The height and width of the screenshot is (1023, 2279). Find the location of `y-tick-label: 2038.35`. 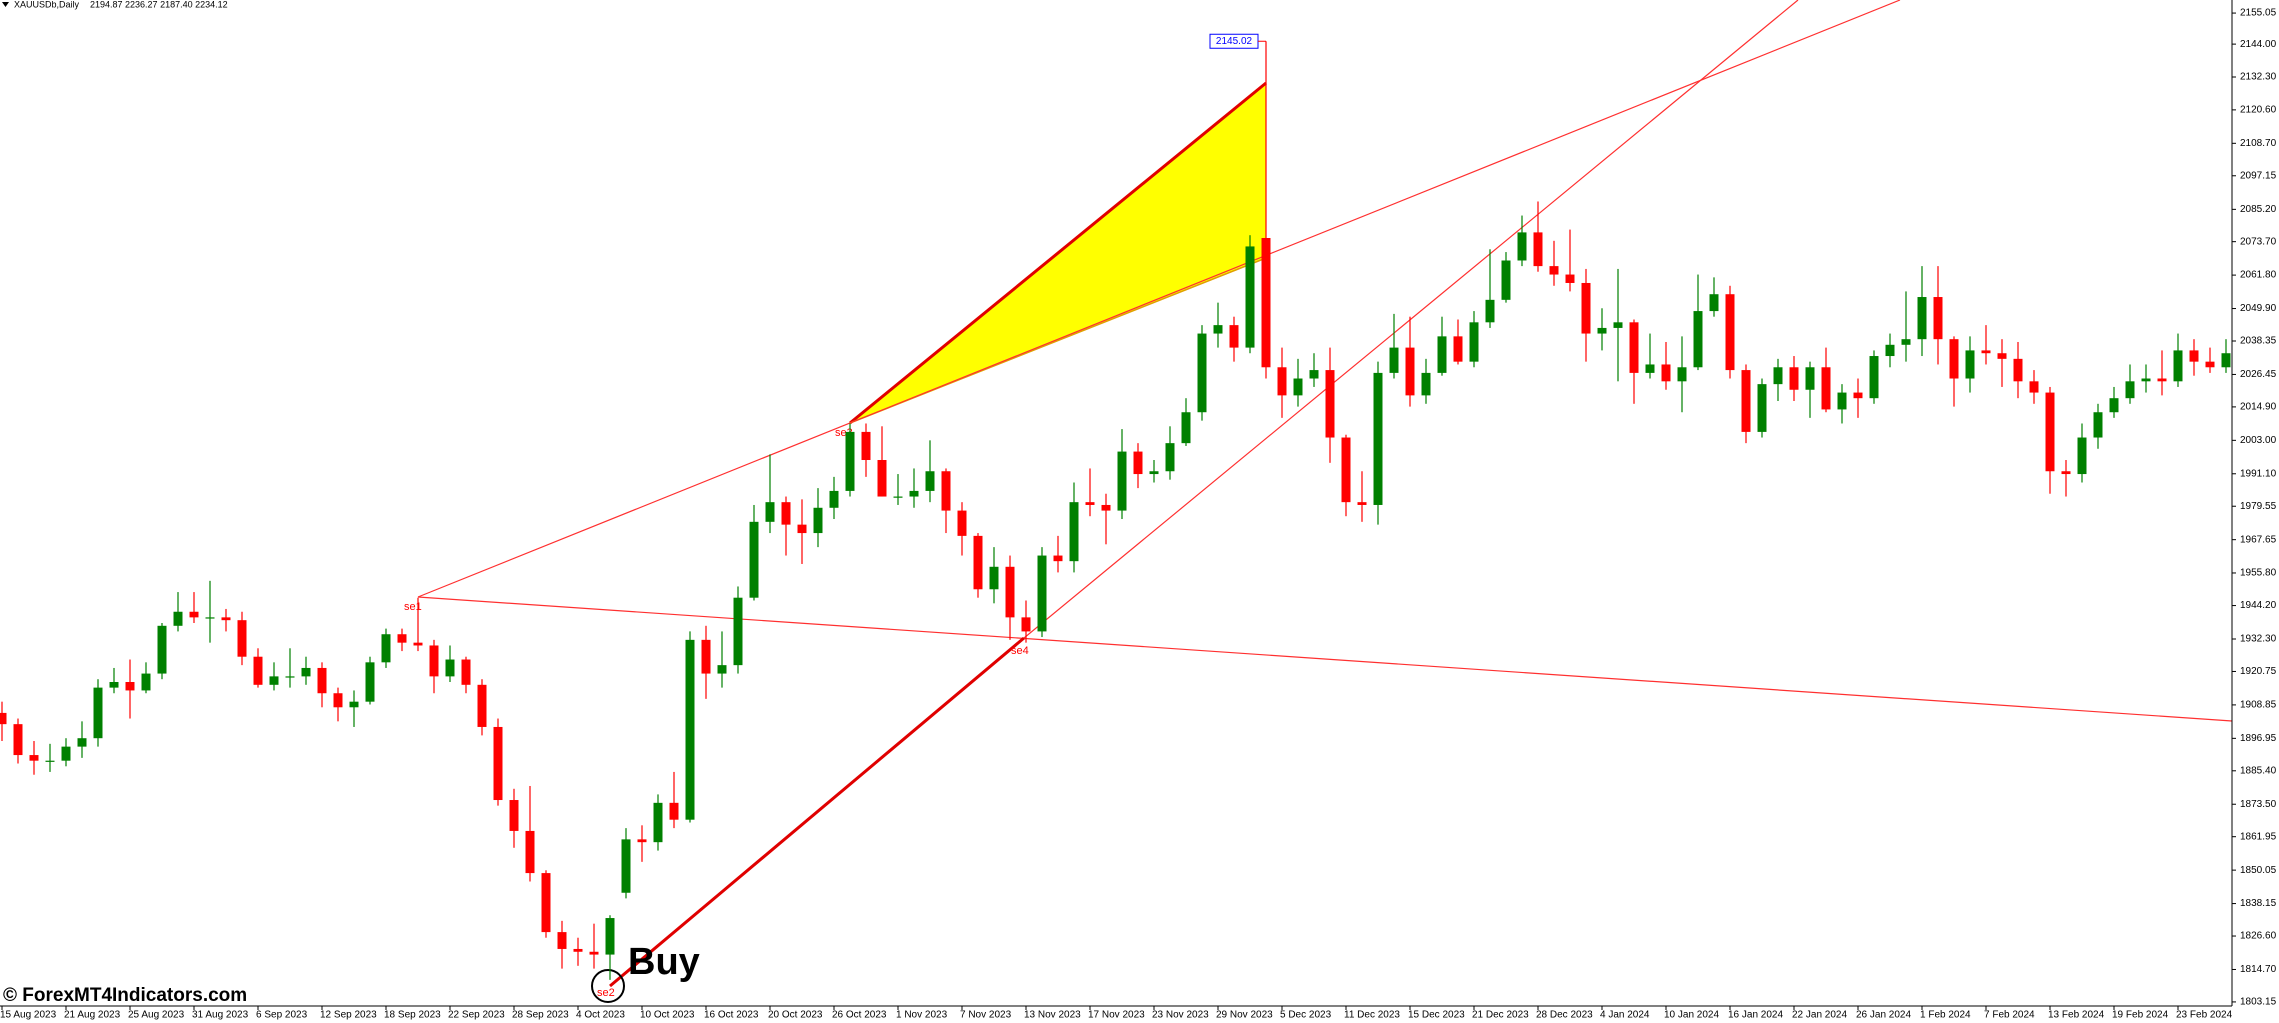

y-tick-label: 2038.35 is located at coordinates (2258, 341).